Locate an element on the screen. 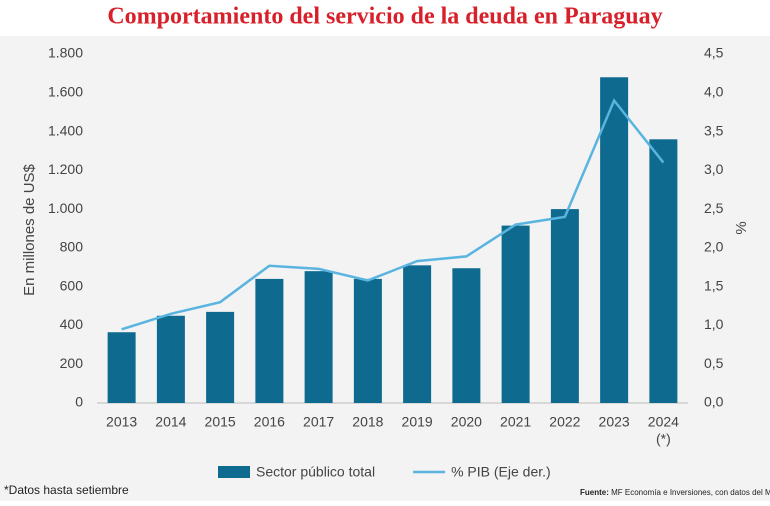  legend-swatch is located at coordinates (234, 472).